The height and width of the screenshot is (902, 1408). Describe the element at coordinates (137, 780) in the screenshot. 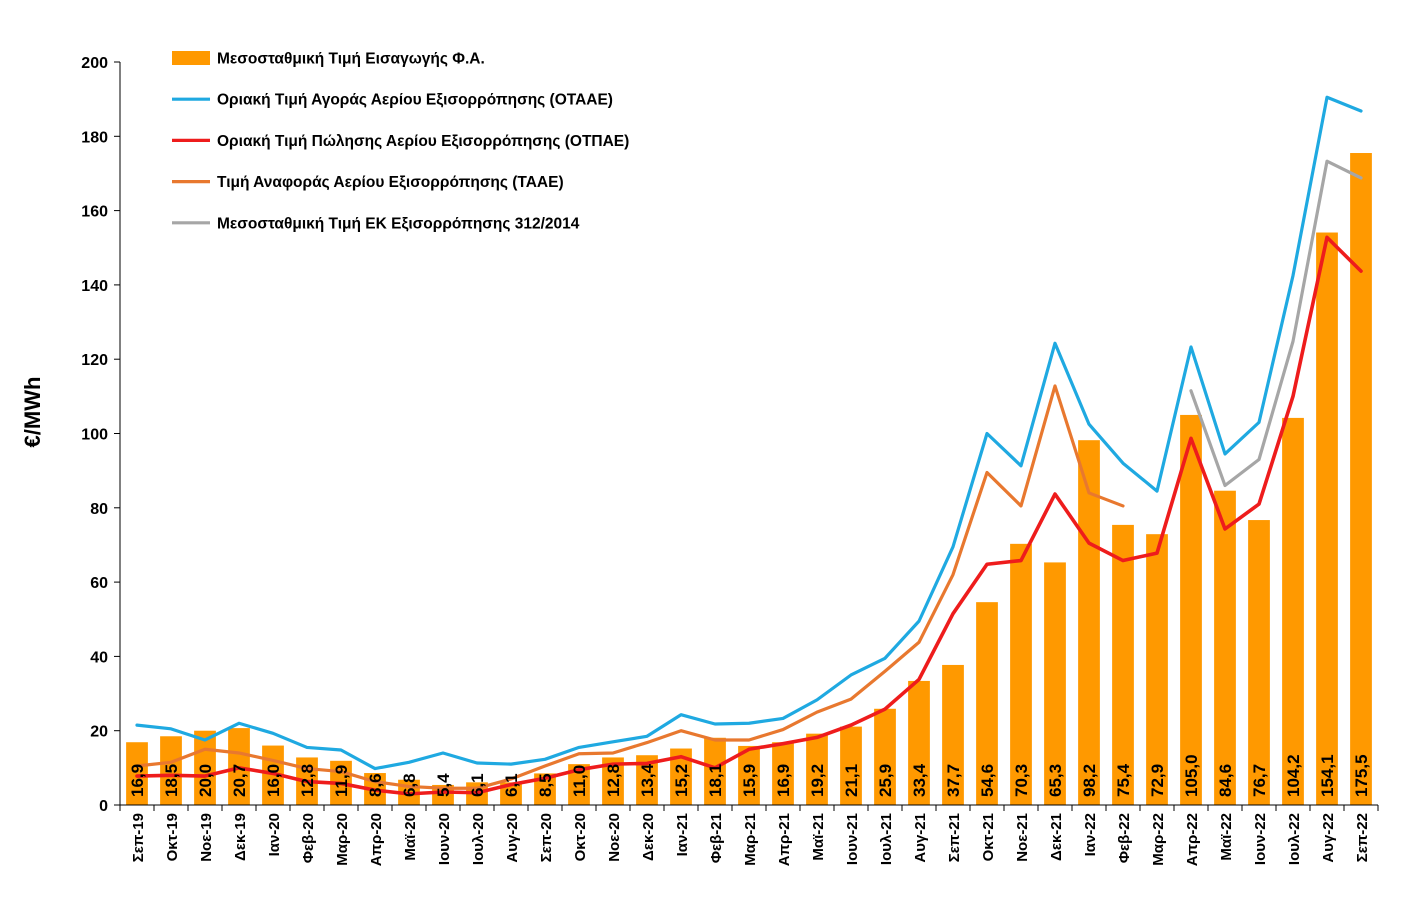

I see `bar-label-0: 16,9` at that location.